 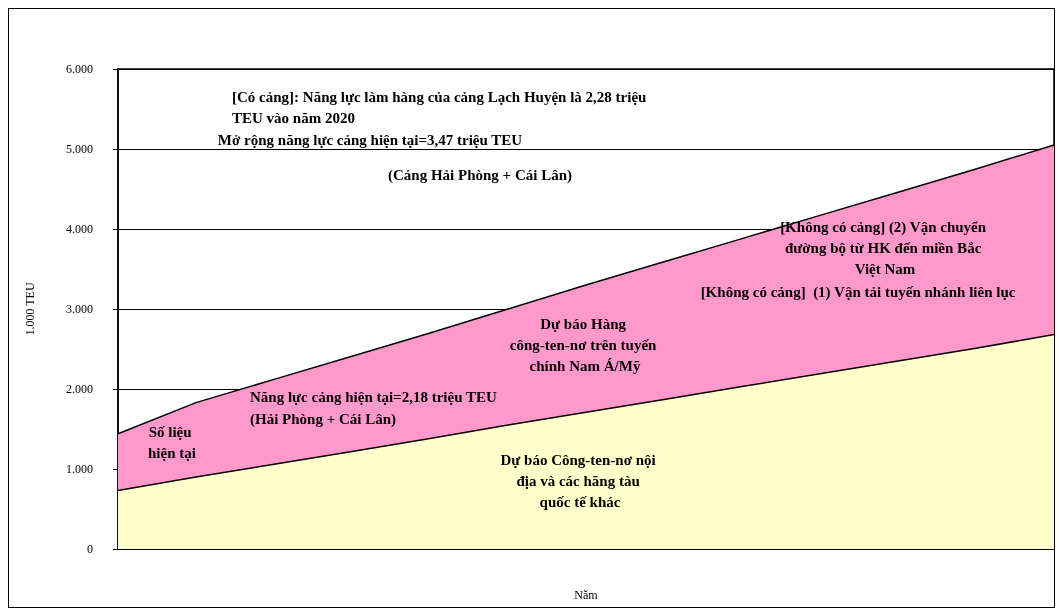 I want to click on annotation: Dự báo Công-ten-nơ nội địa và các hãng tàu quốc tế khác, so click(x=580, y=480).